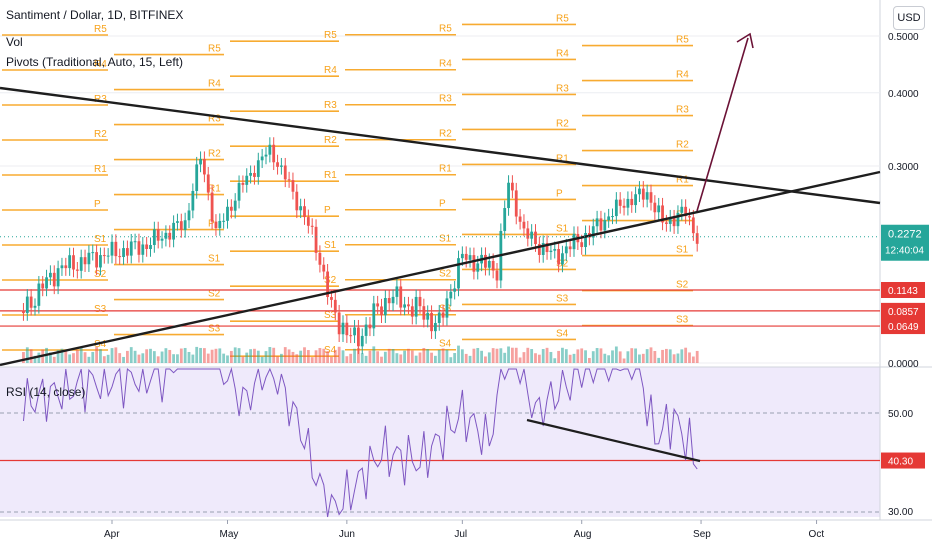 This screenshot has width=932, height=550. I want to click on pivot-label: R4, so click(445, 64).